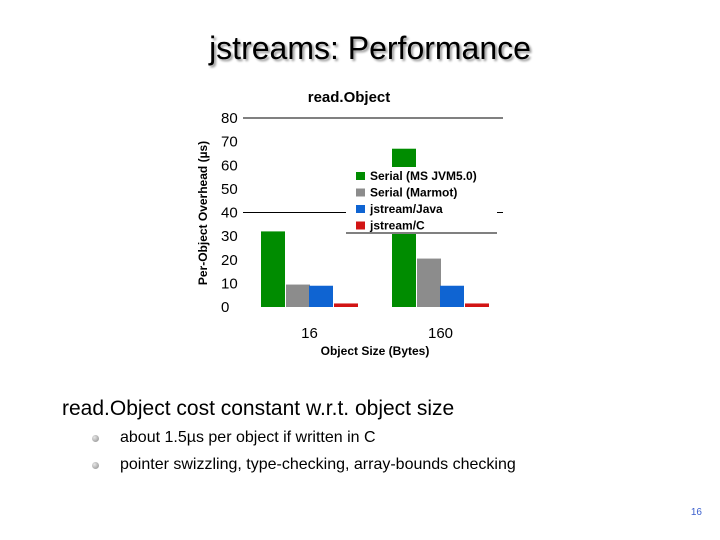 The height and width of the screenshot is (540, 720). What do you see at coordinates (229, 165) in the screenshot?
I see `y-tick-label: 60` at bounding box center [229, 165].